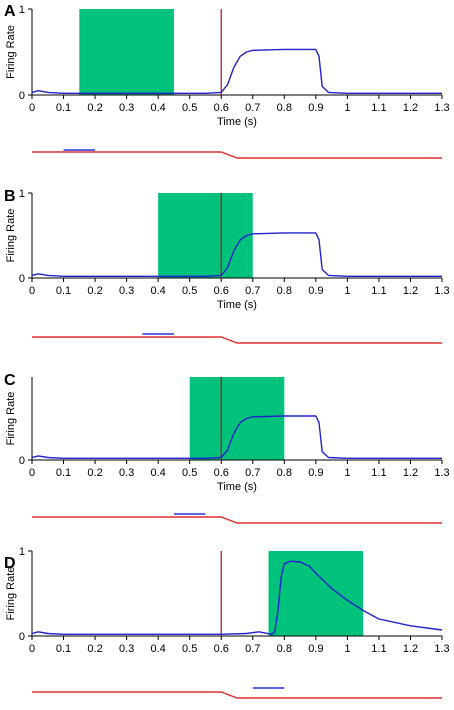 The image size is (454, 710). I want to click on panel-letter: C, so click(10, 380).